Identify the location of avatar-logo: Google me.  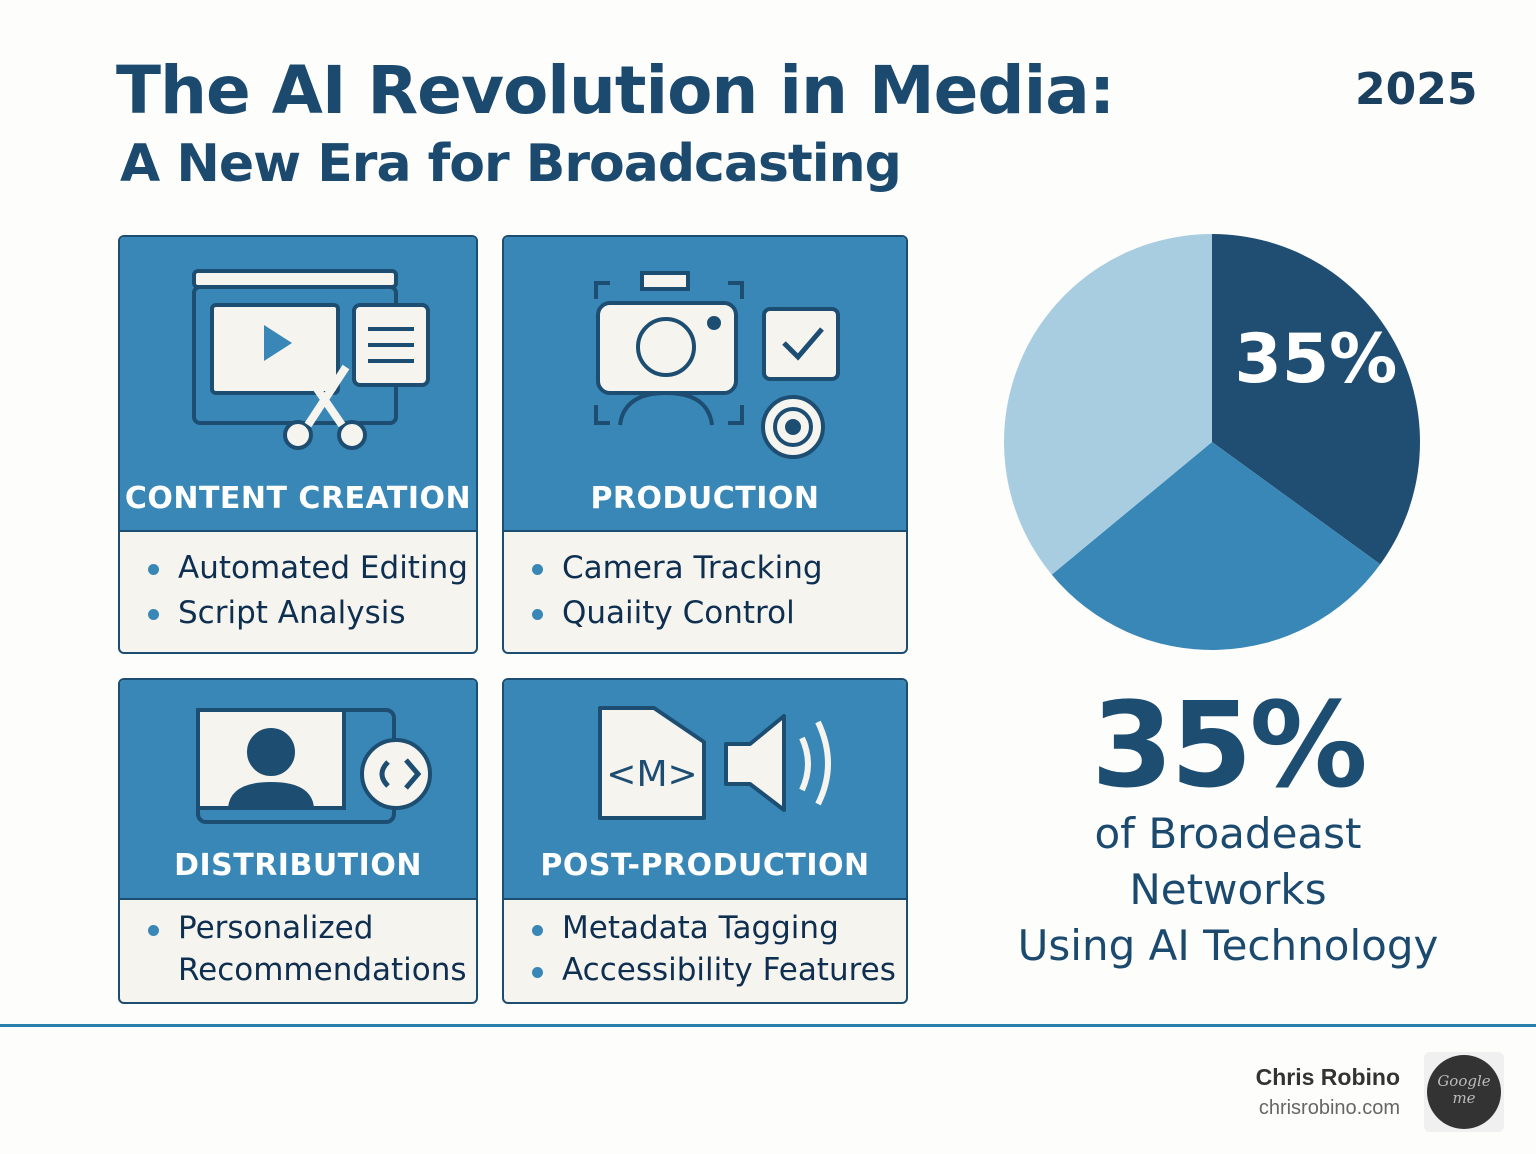
(1464, 1092).